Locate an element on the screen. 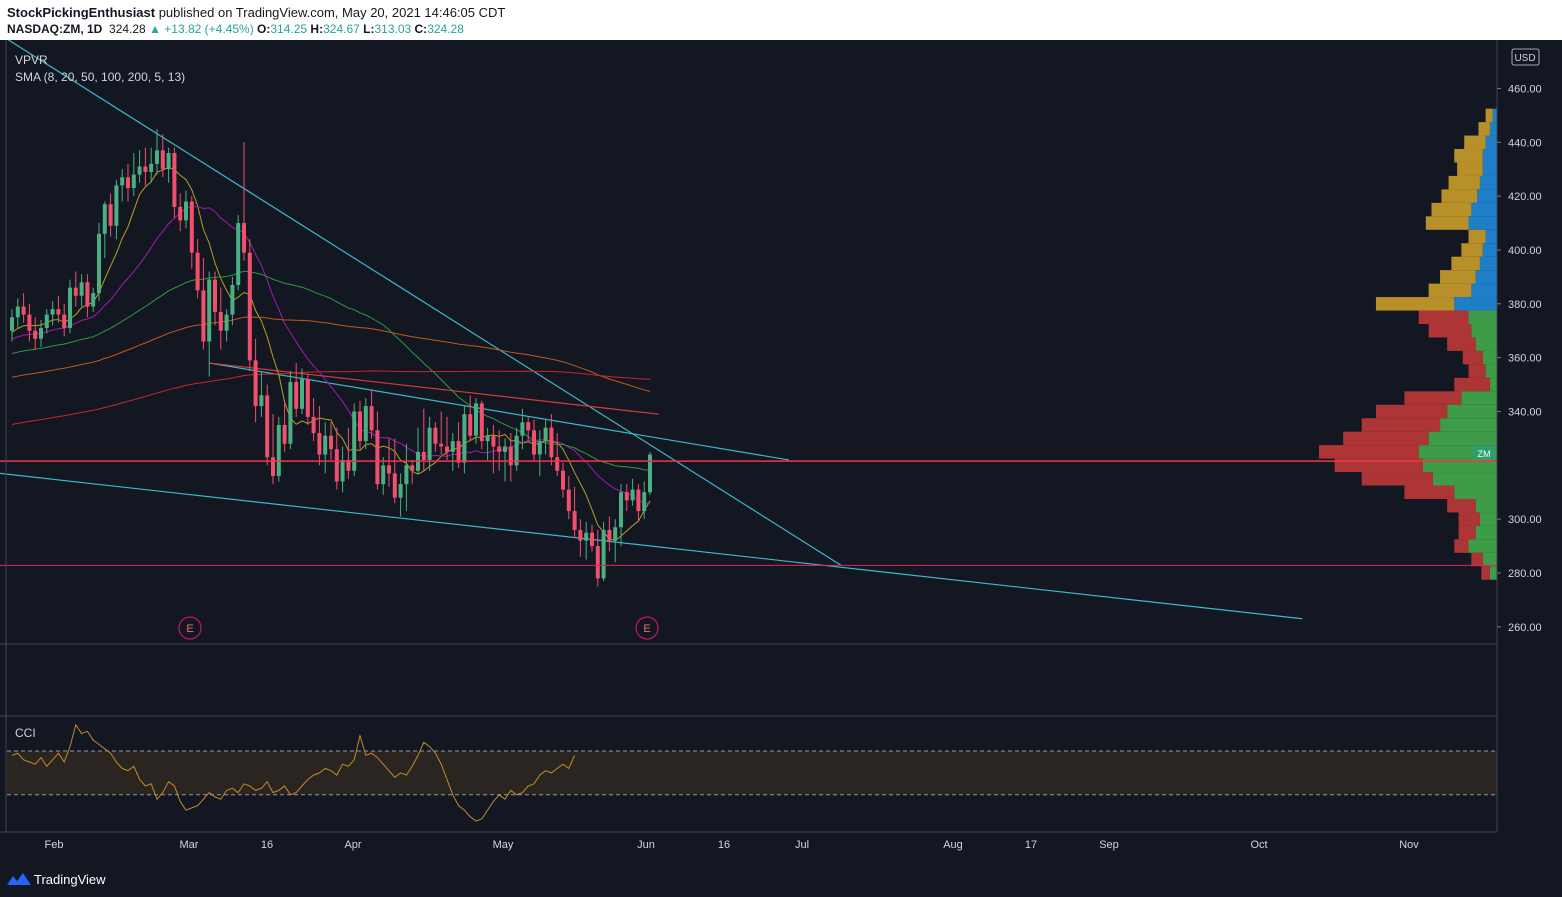 This screenshot has width=1562, height=897. footer: TradingView is located at coordinates (781, 879).